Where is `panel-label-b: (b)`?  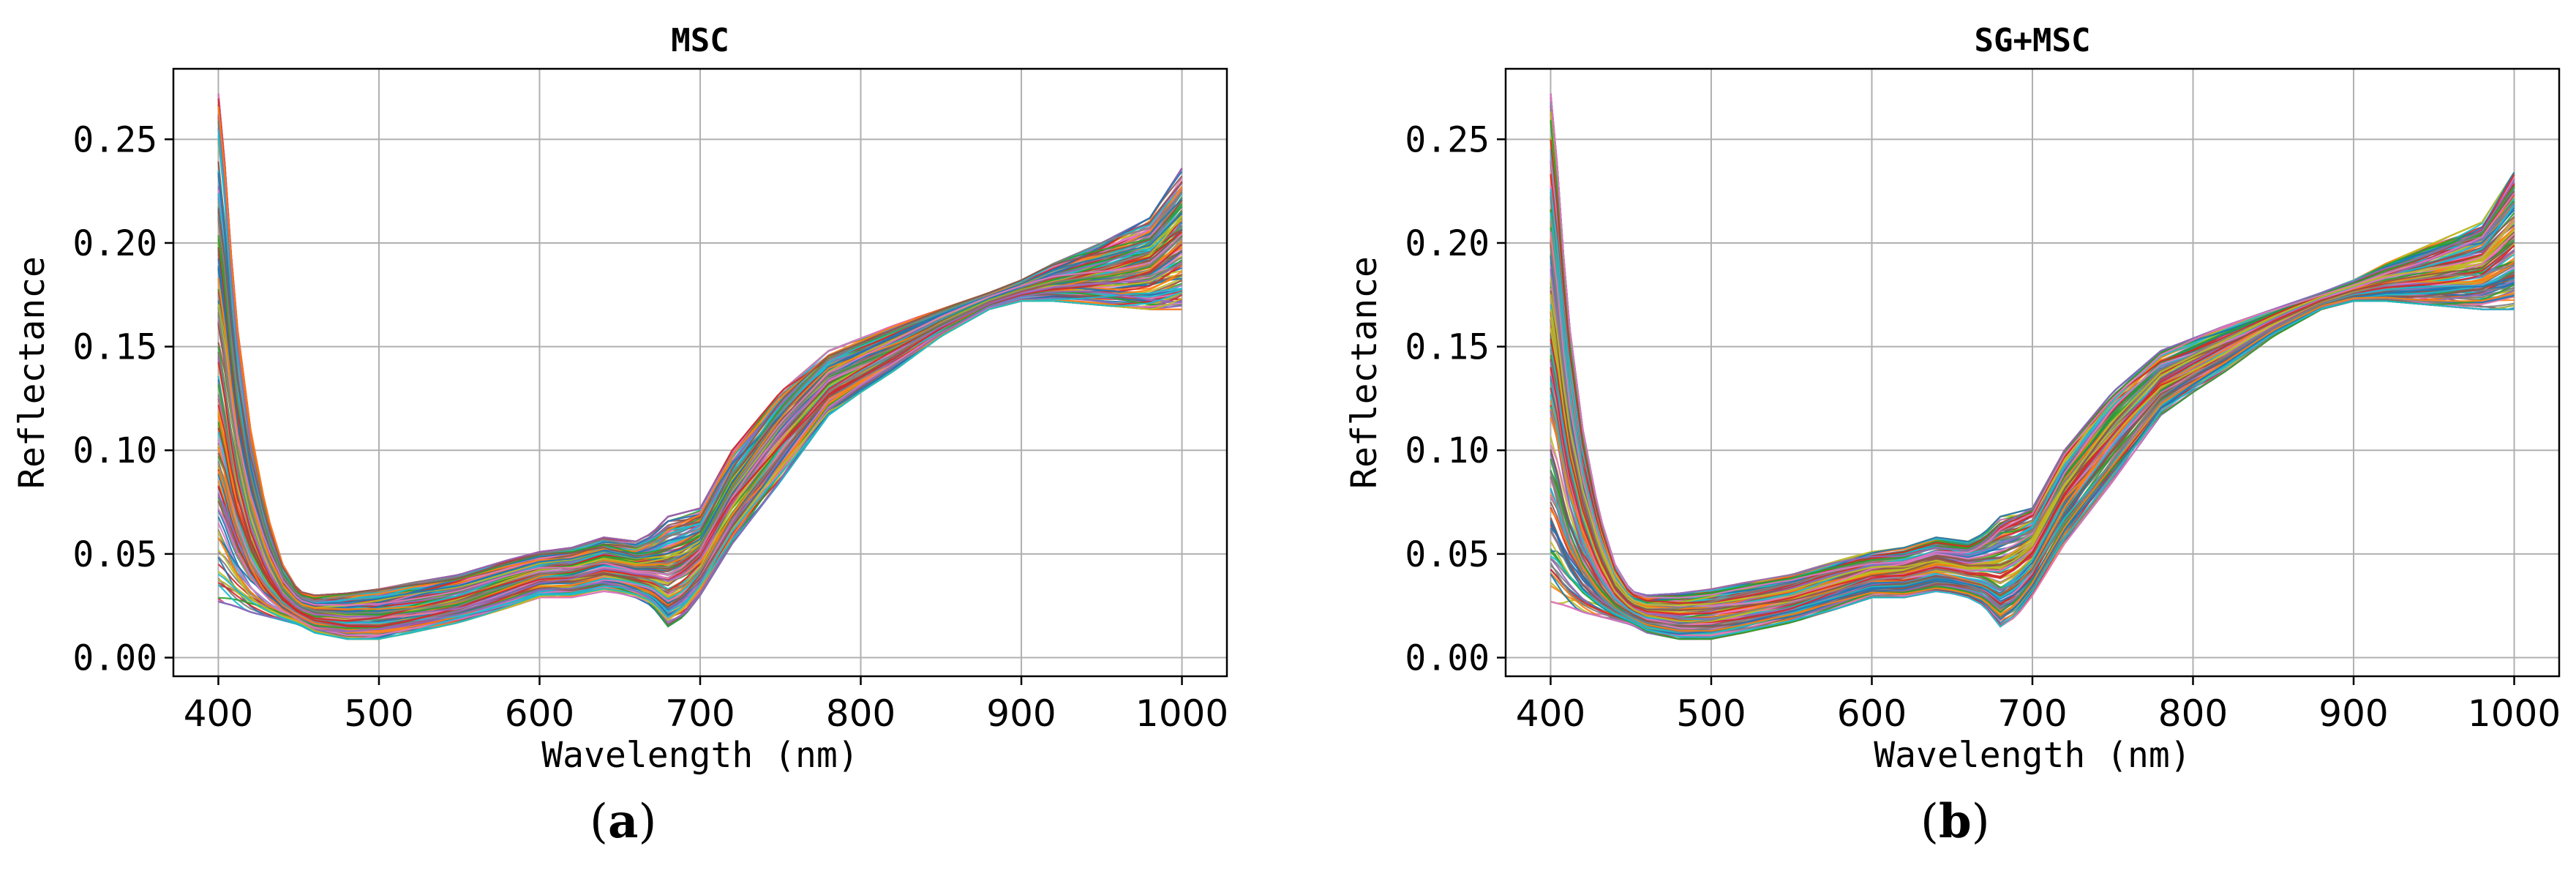
panel-label-b: (b) is located at coordinates (1955, 822).